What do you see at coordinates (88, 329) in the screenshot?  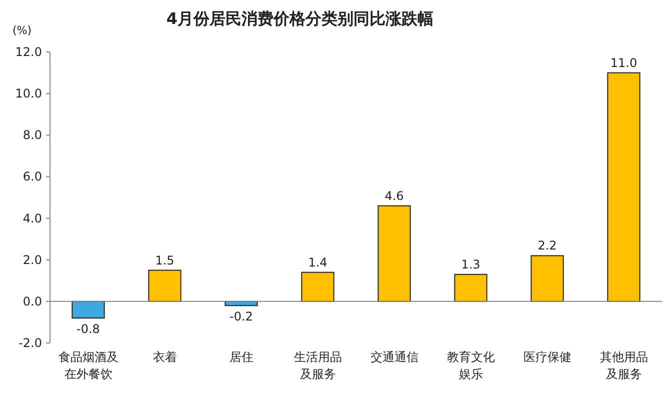 I see `data-label: -0.8` at bounding box center [88, 329].